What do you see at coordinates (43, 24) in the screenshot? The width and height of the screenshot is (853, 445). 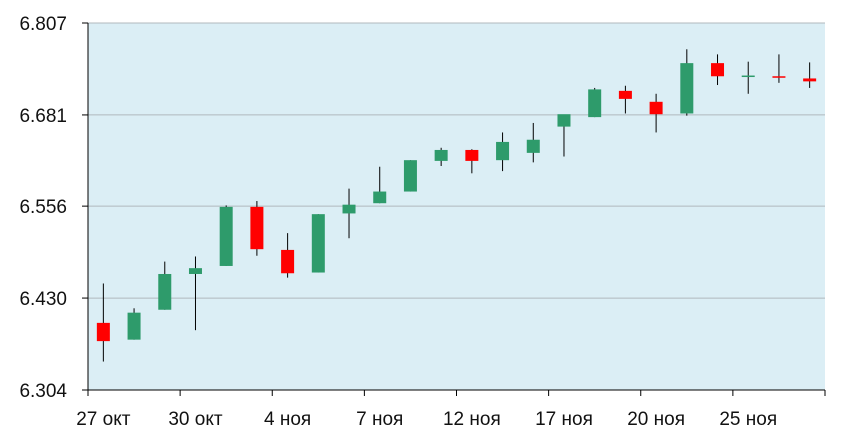 I see `y-tick-label: 6.807` at bounding box center [43, 24].